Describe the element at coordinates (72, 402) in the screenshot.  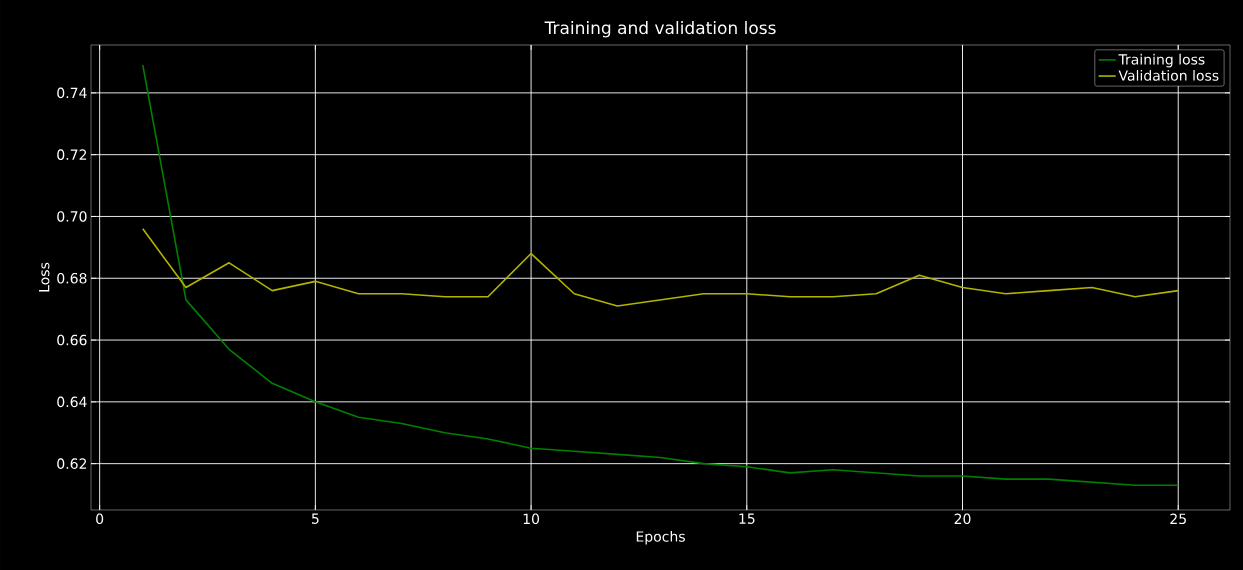
I see `y-tick-label: 0.64` at that location.